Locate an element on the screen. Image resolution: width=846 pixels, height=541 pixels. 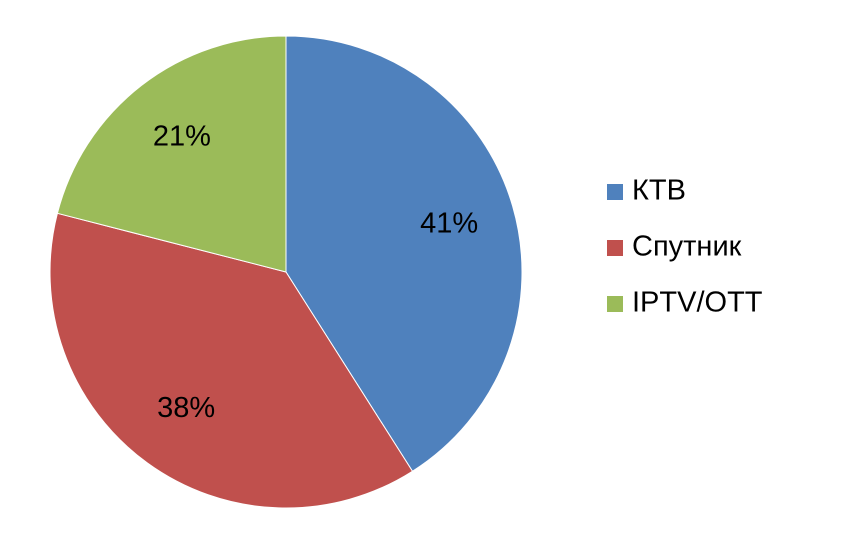
data-label: 21% is located at coordinates (182, 136).